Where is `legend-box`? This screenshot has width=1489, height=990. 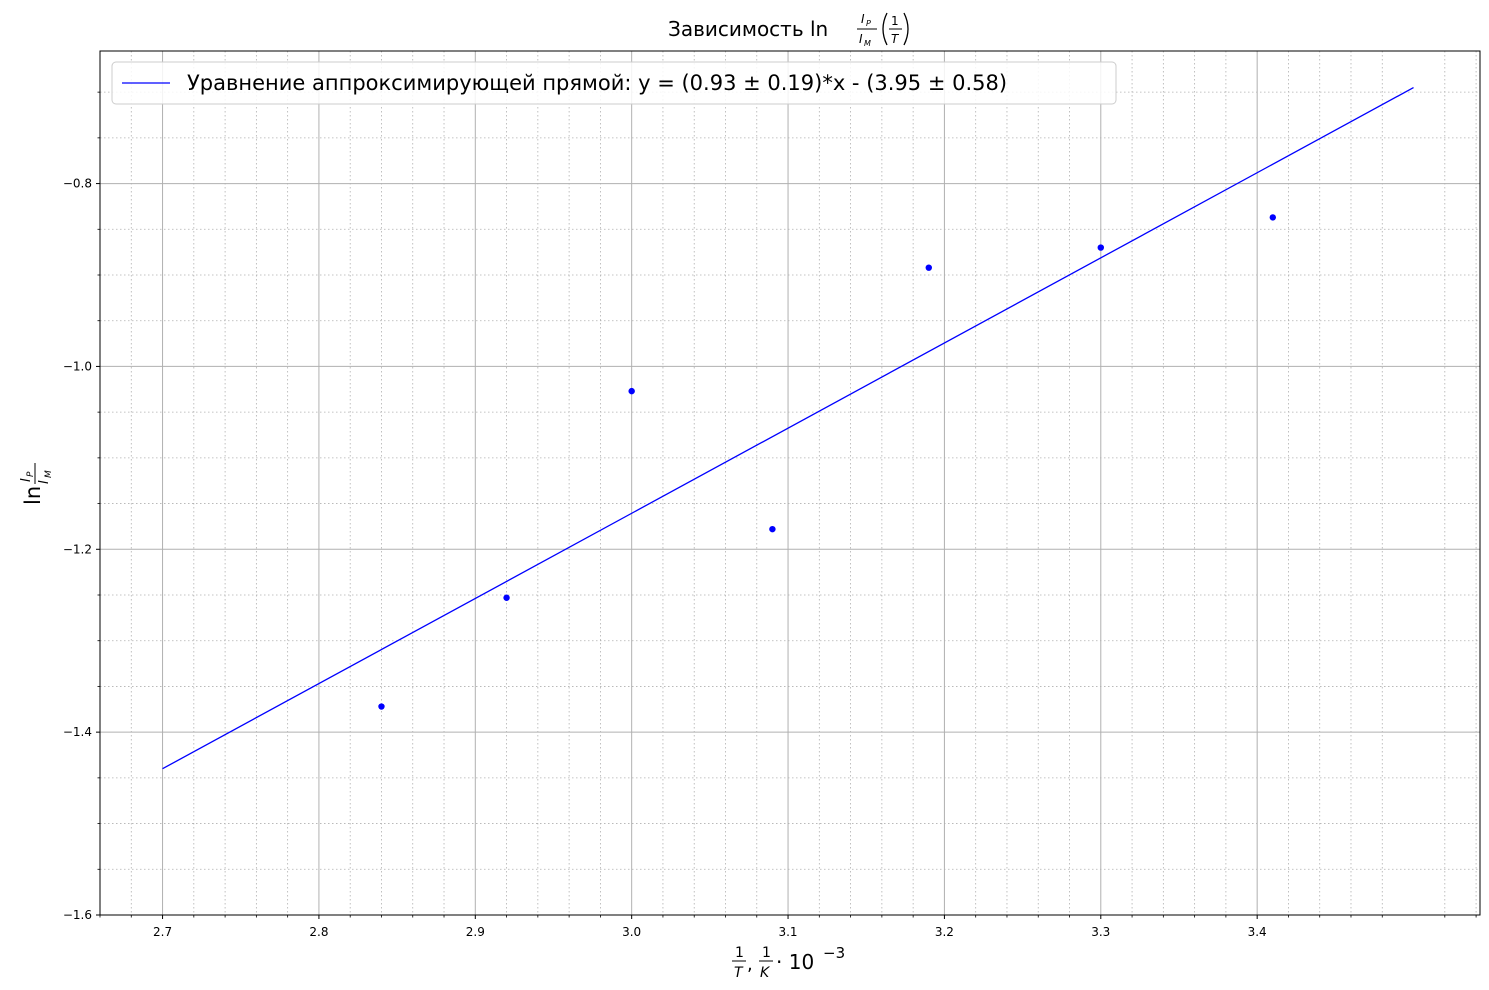
legend-box is located at coordinates (614, 83).